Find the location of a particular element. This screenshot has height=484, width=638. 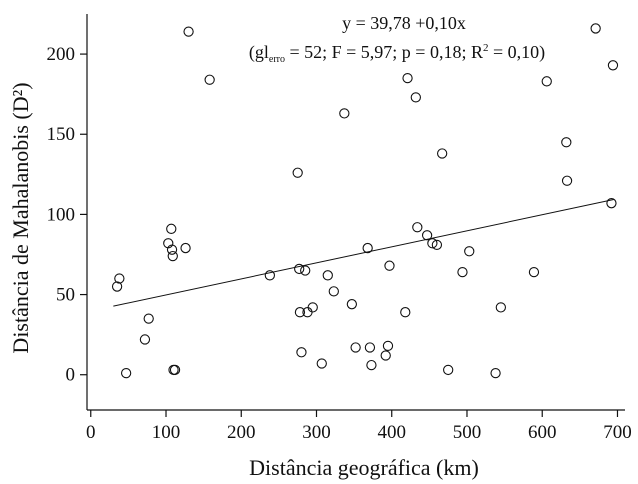

x-tick-label: 200 is located at coordinates (241, 432).